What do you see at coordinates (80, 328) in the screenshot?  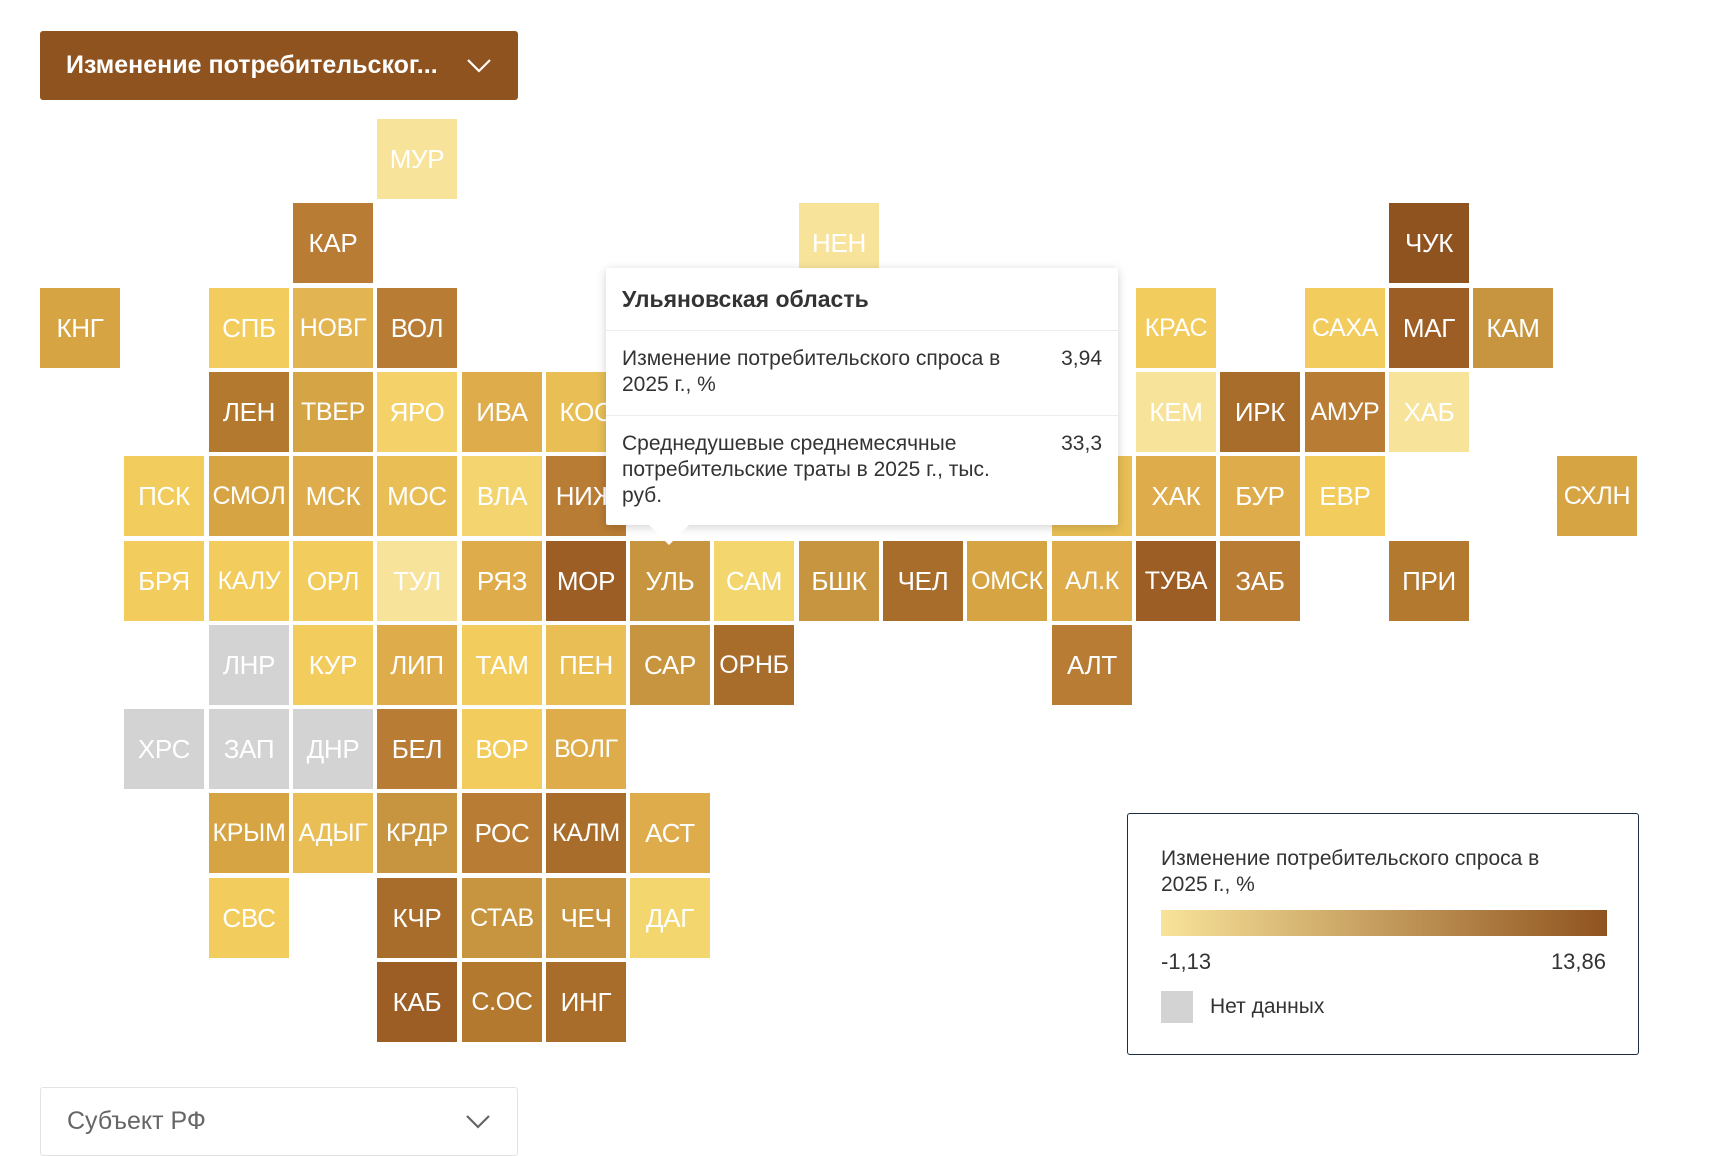 I see `region-tile: КНГ` at bounding box center [80, 328].